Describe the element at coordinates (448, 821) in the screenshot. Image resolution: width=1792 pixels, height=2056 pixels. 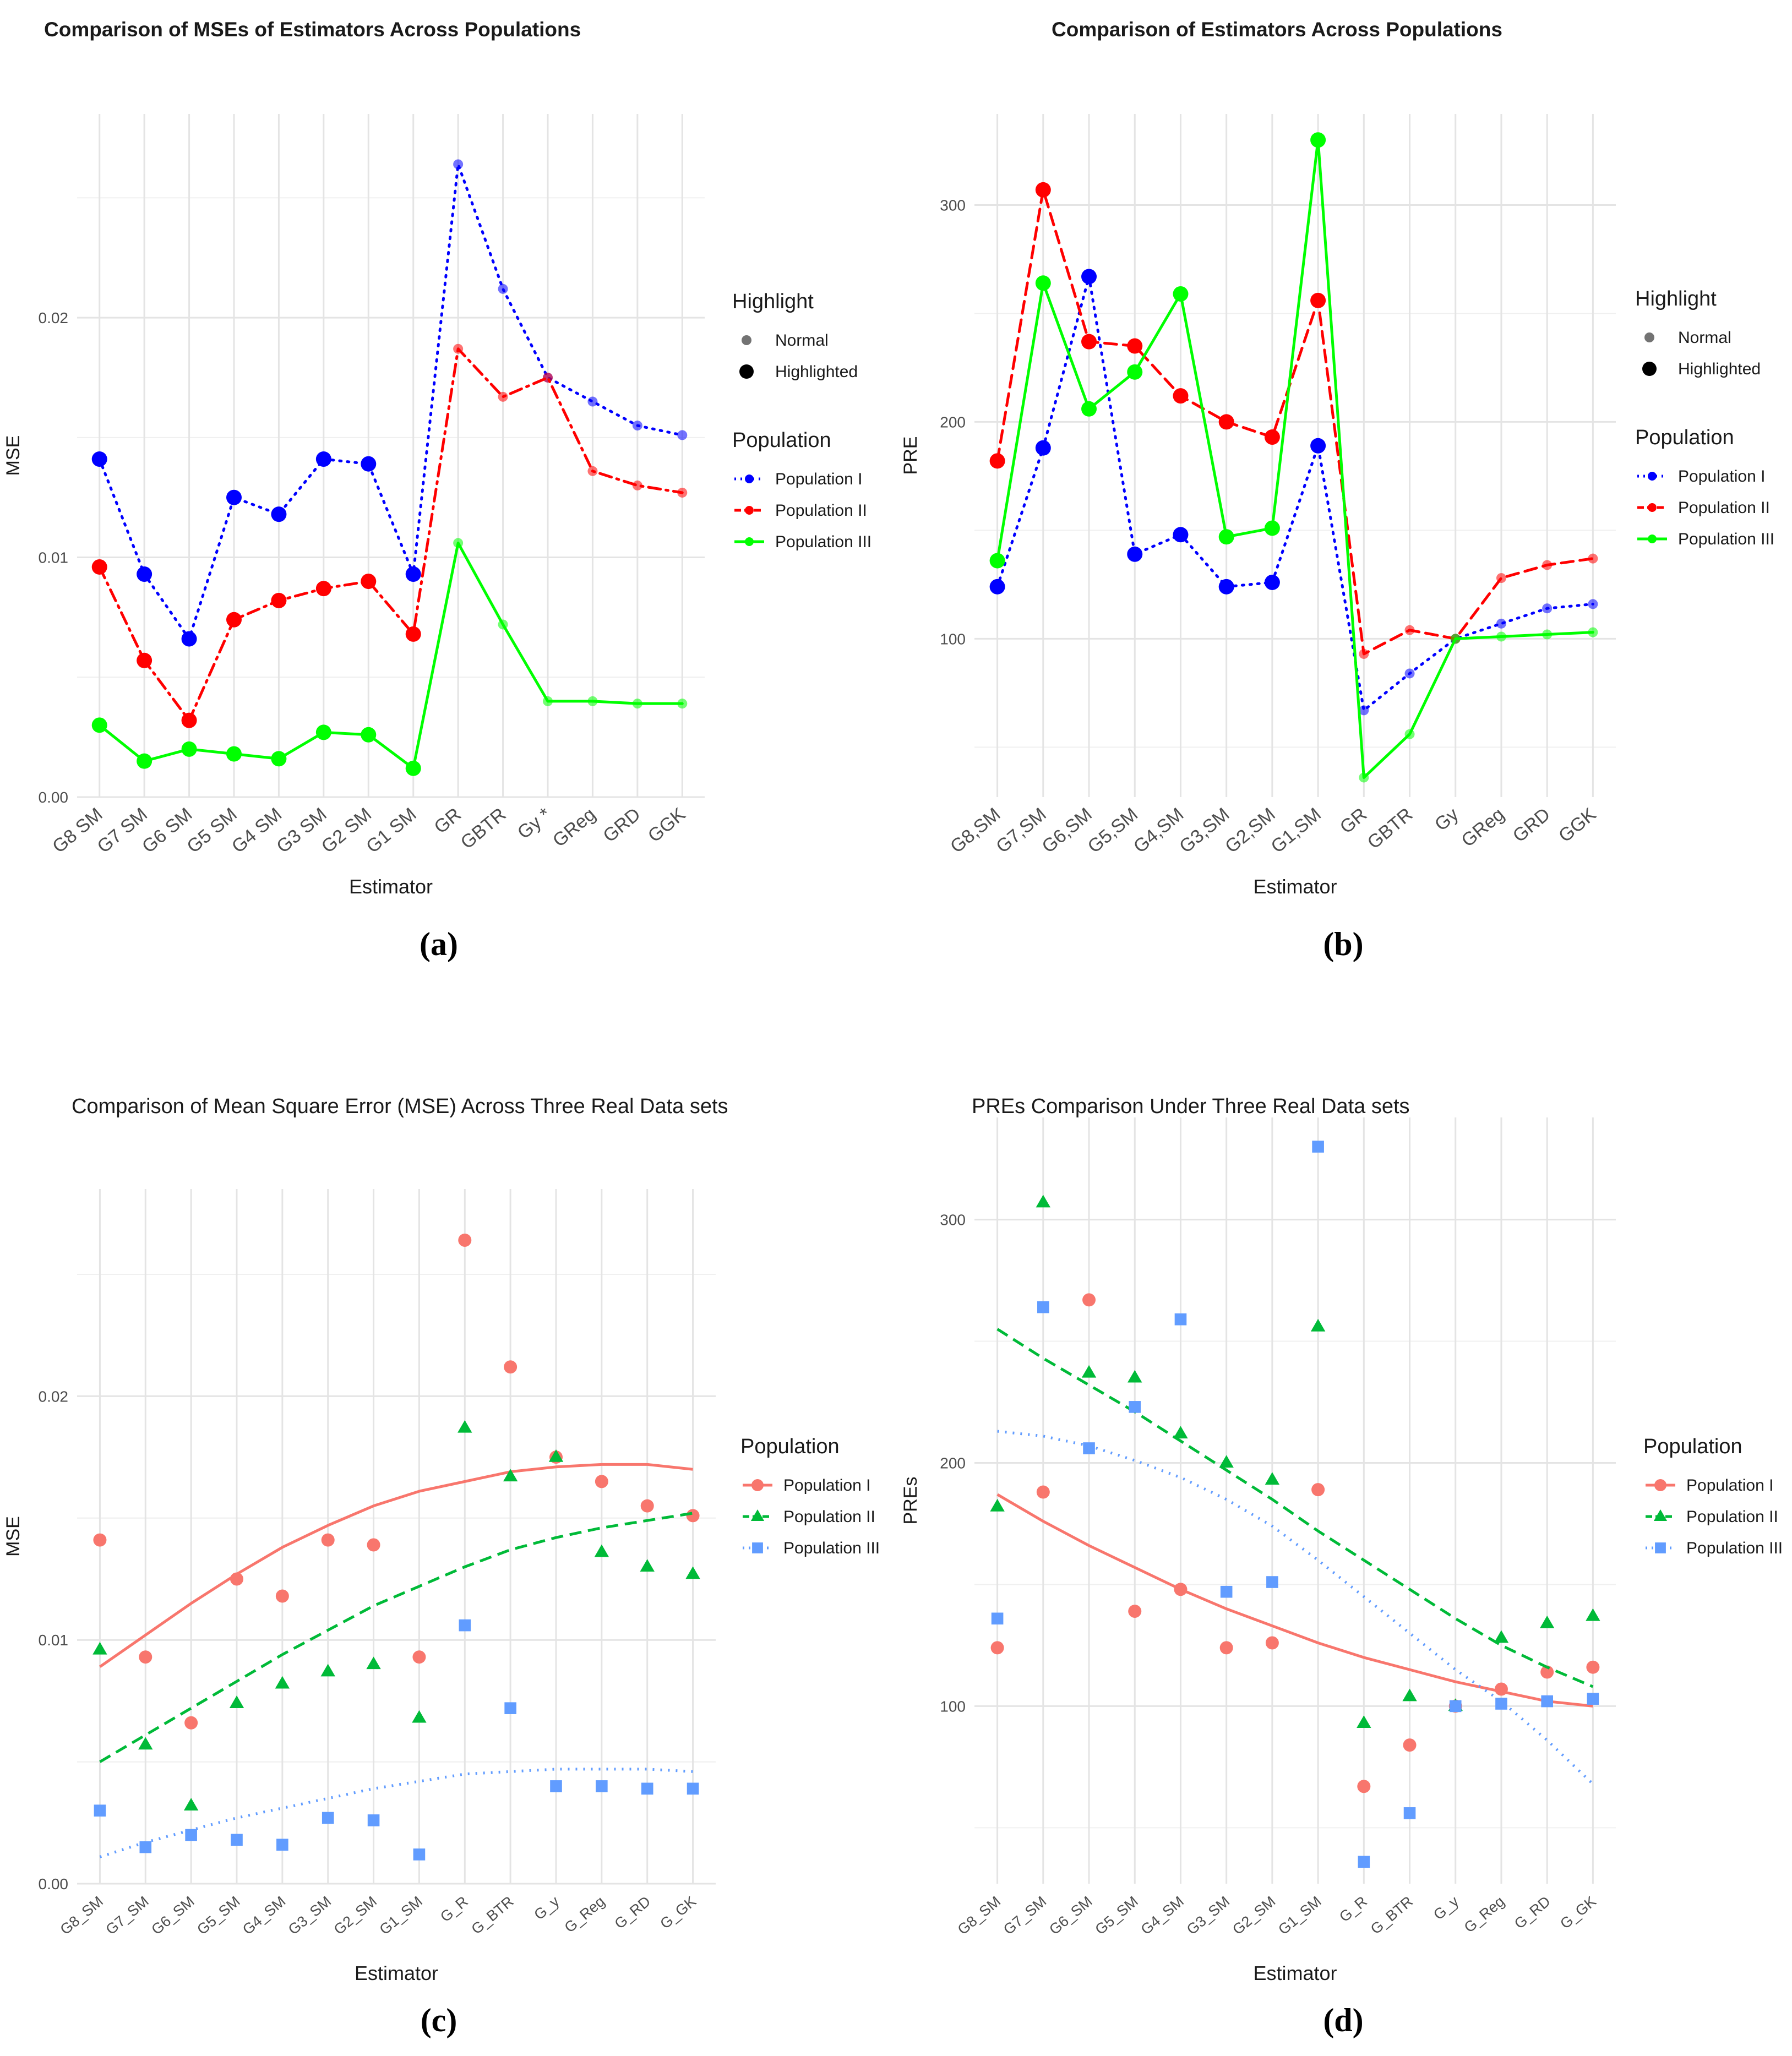
I see `x-tick-label: GR` at that location.